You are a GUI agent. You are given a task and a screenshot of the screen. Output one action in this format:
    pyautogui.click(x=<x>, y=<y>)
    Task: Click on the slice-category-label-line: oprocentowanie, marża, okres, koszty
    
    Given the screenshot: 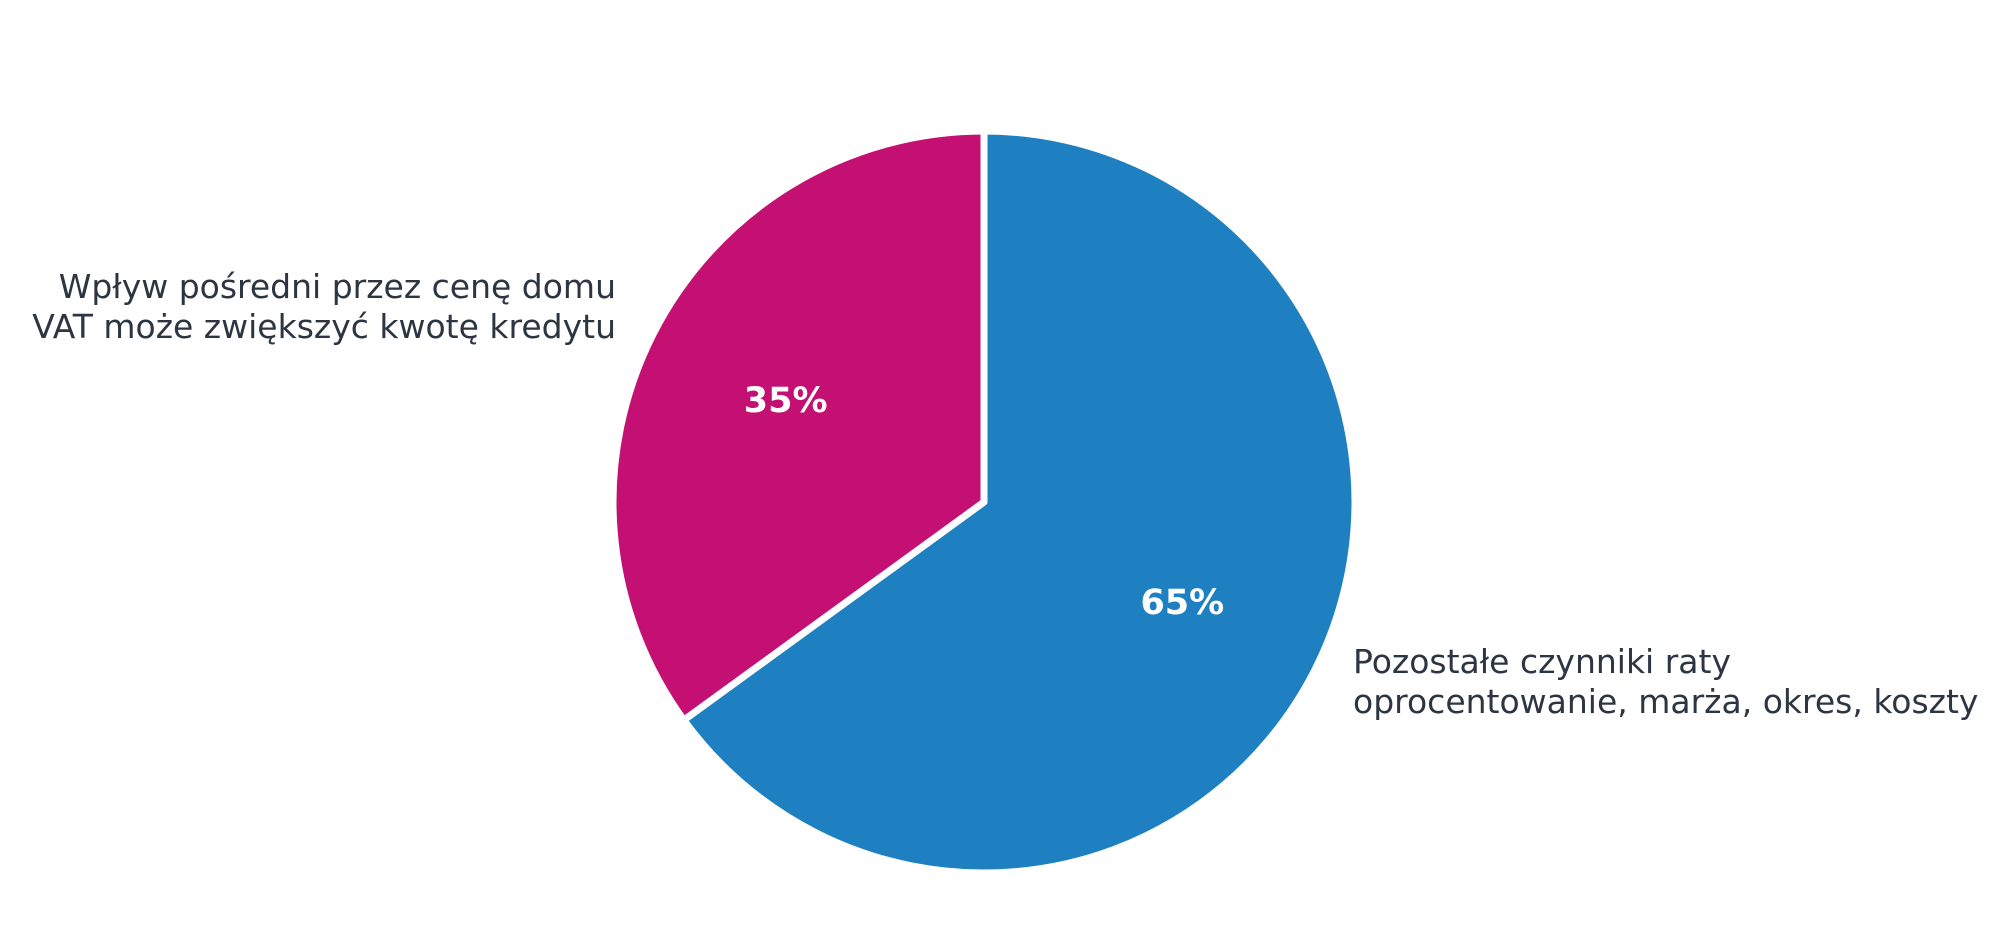 What is the action you would take?
    pyautogui.click(x=1665, y=701)
    